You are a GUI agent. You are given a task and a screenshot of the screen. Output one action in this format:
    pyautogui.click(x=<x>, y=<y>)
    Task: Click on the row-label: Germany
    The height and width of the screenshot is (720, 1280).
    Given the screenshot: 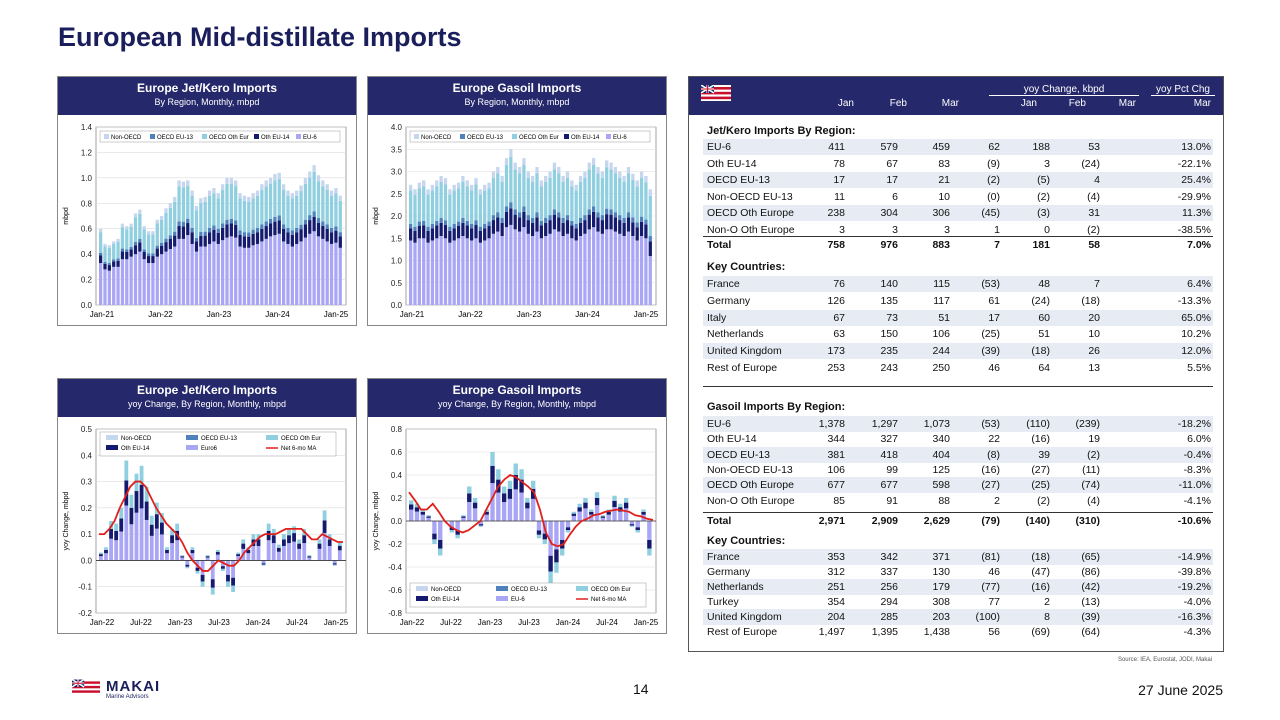 What is the action you would take?
    pyautogui.click(x=729, y=300)
    